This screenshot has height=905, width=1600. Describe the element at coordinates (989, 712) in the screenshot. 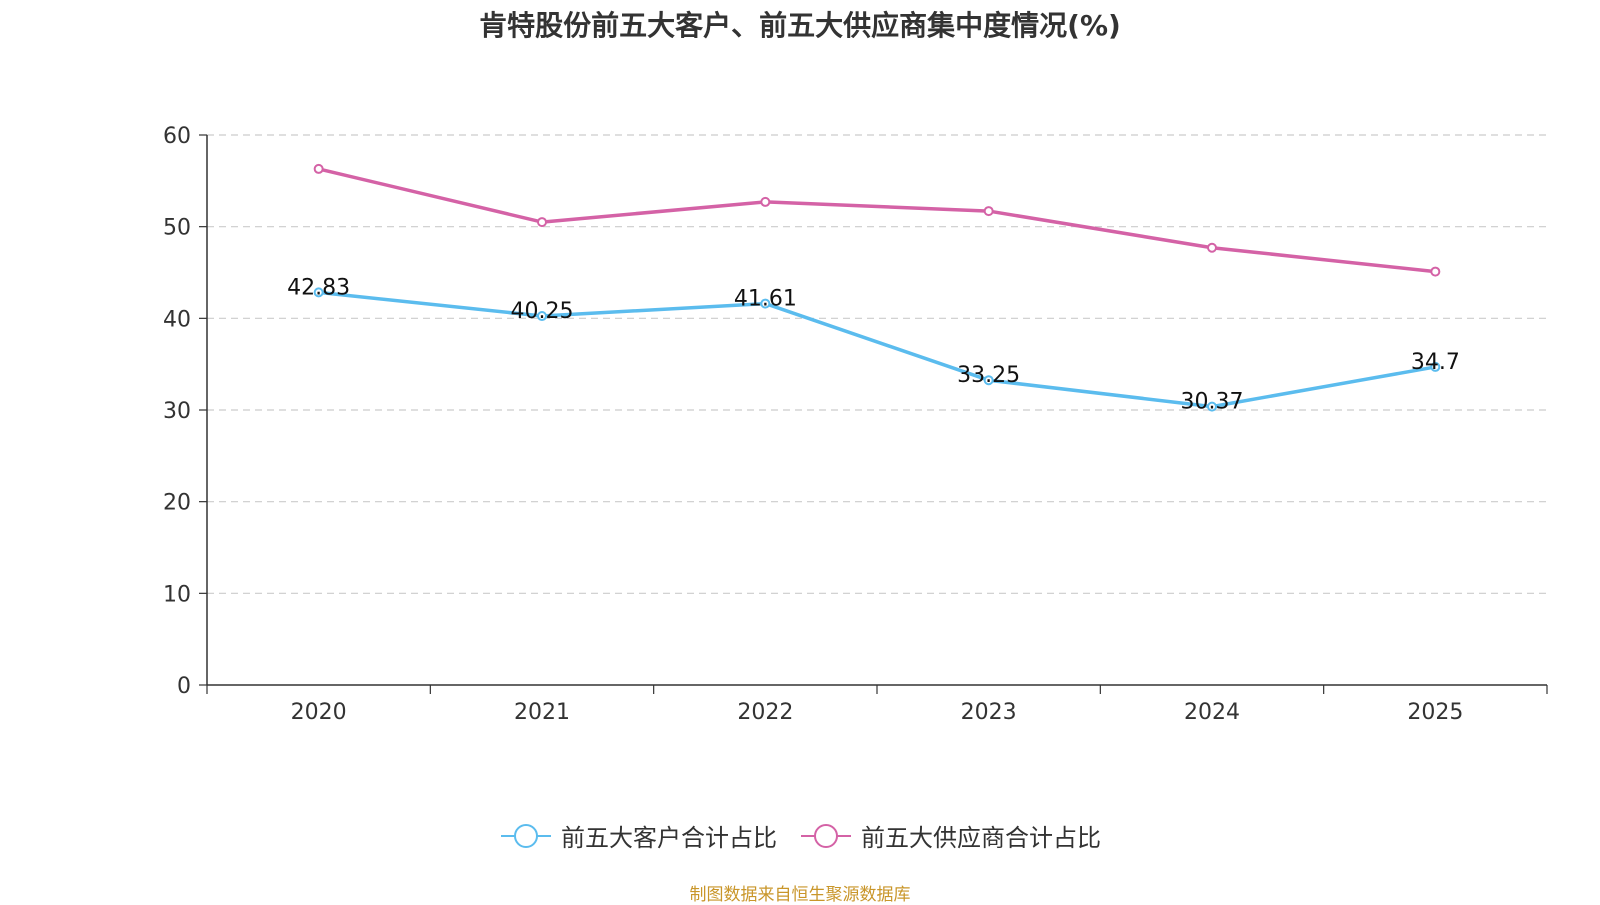

I see `x-tick-label: 2023` at that location.